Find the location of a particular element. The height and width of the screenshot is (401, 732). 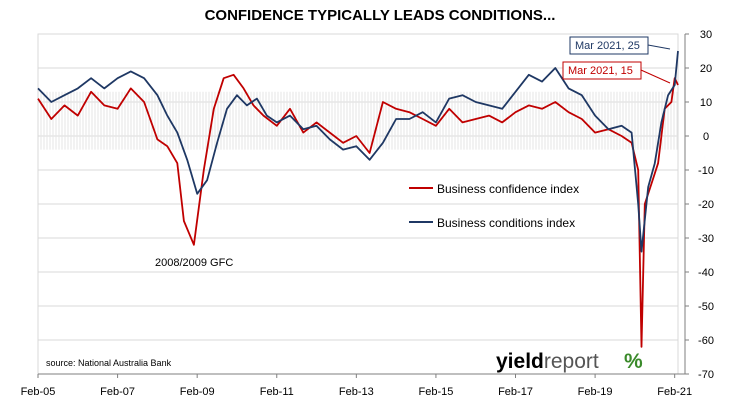

brand-text-light: report is located at coordinates (571, 361).